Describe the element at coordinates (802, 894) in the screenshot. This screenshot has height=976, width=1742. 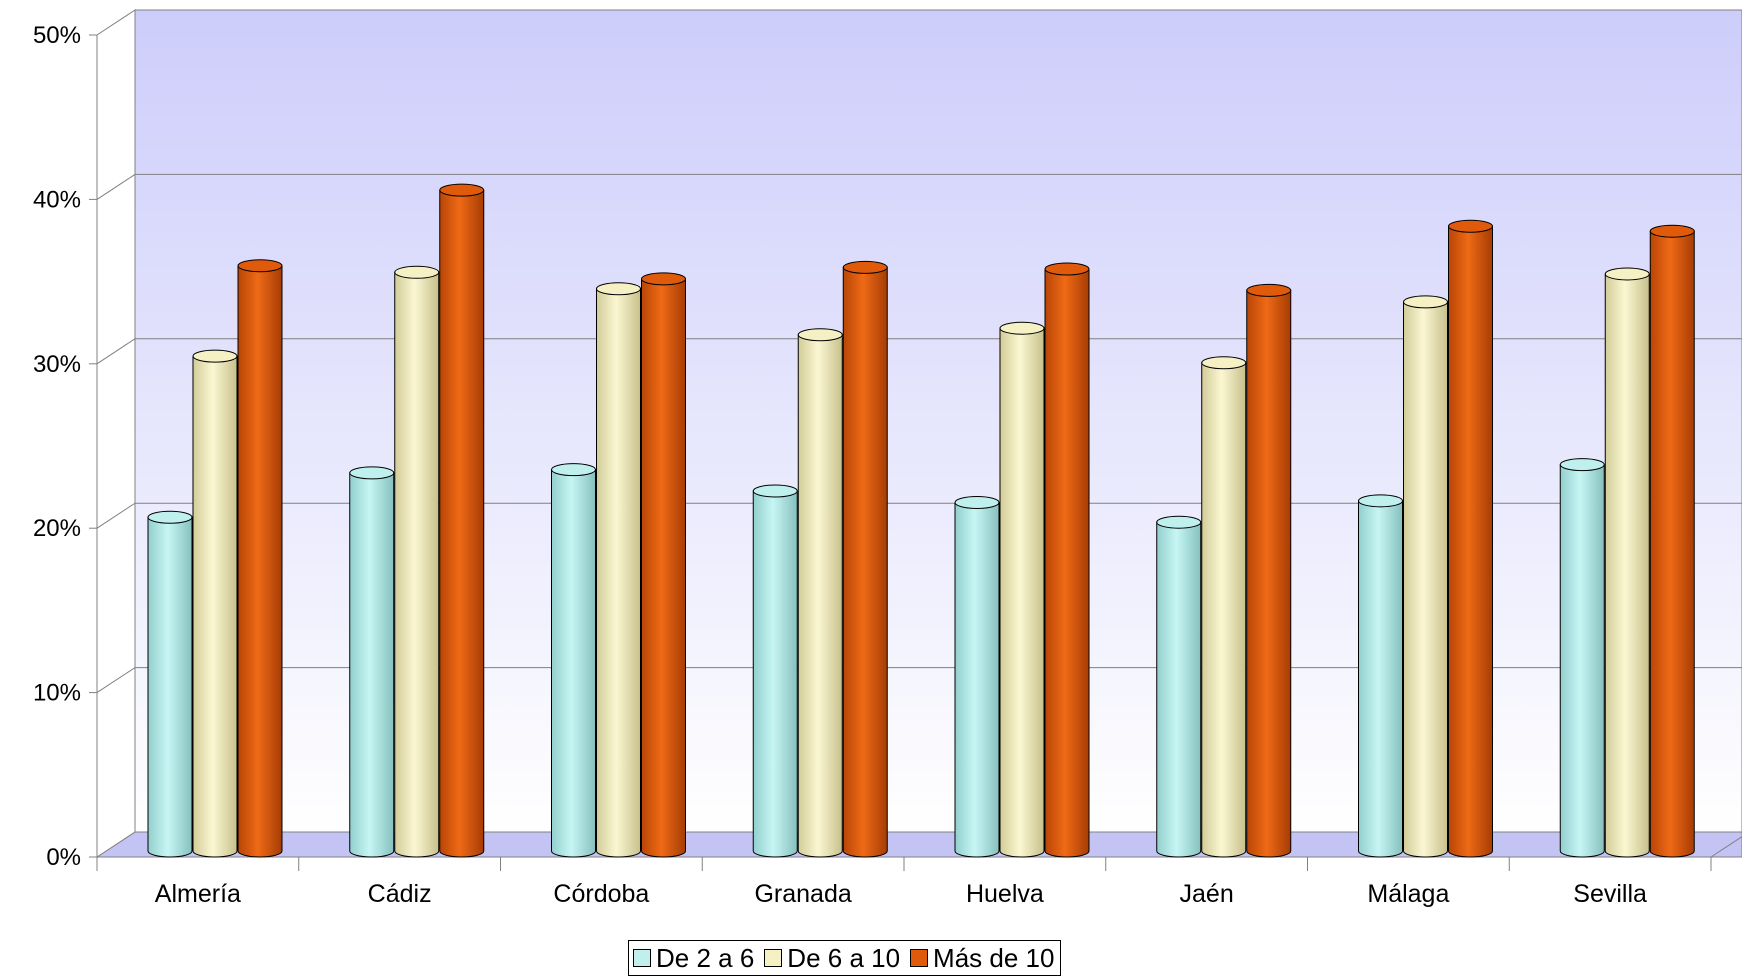
I see `x-tick-label: Granada` at that location.